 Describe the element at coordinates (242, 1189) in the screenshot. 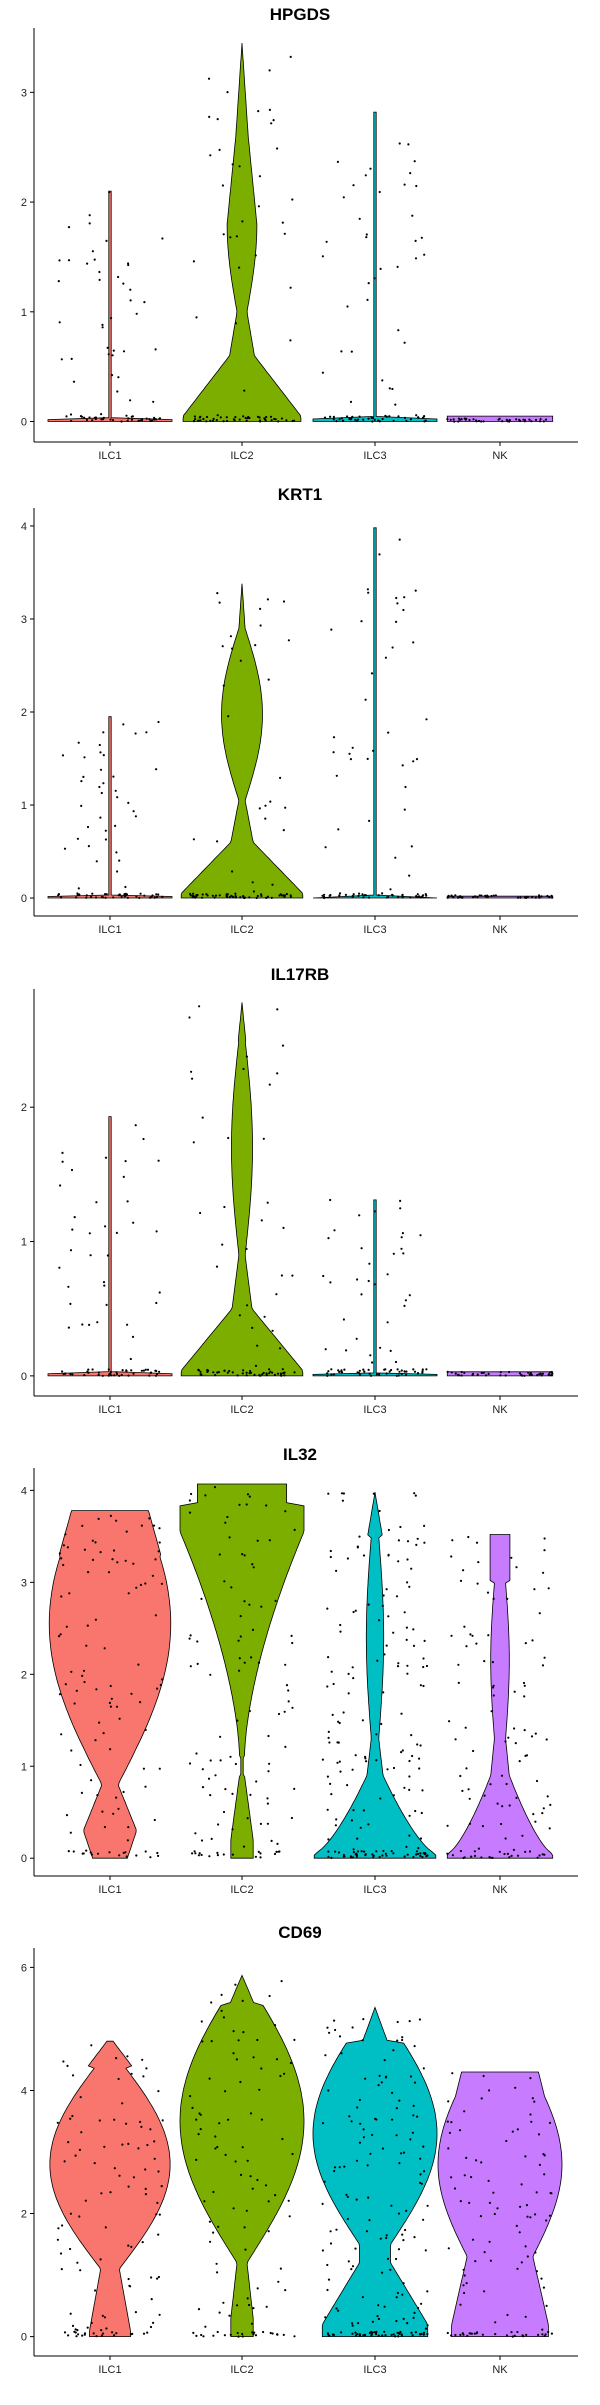

I see `violin-ilc2` at that location.